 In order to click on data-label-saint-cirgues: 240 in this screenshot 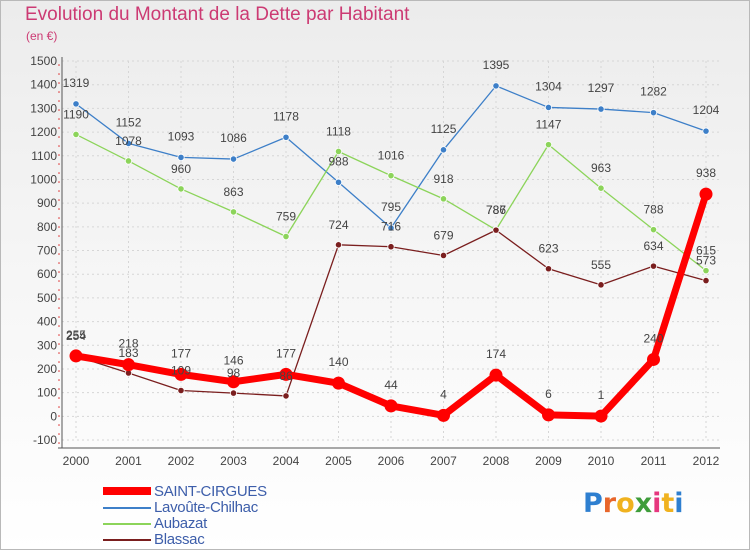, I will do `click(653, 338)`.